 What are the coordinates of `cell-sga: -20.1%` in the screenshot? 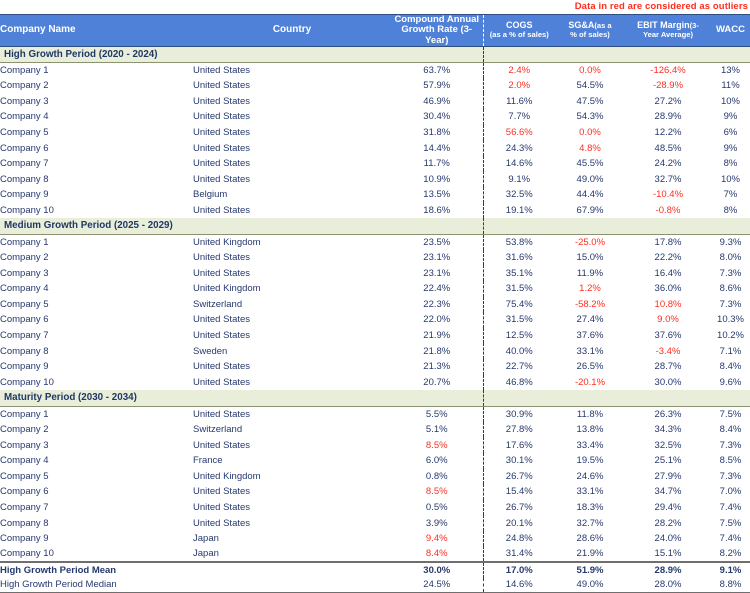 It's located at (590, 382).